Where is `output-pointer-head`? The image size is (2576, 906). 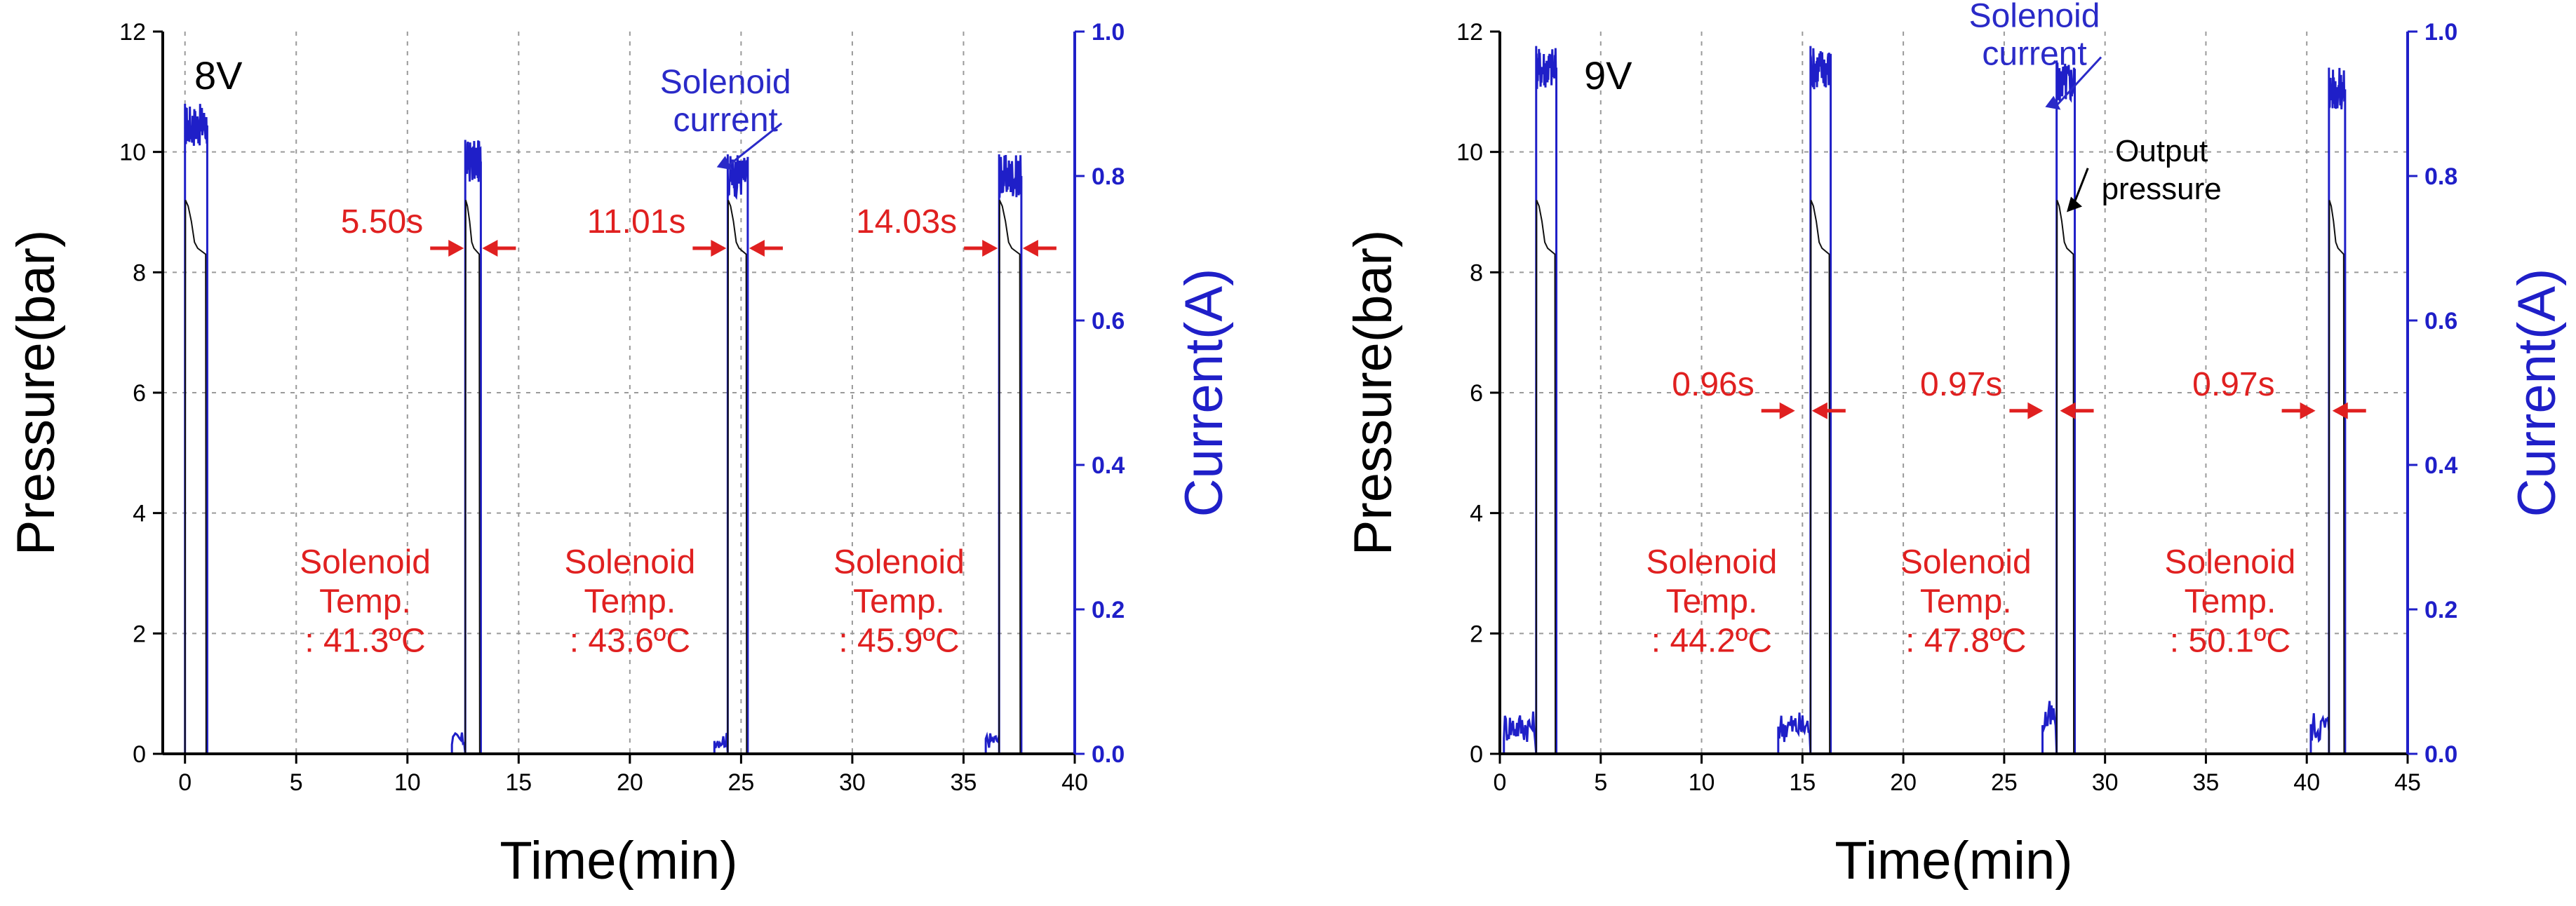
output-pointer-head is located at coordinates (2075, 204).